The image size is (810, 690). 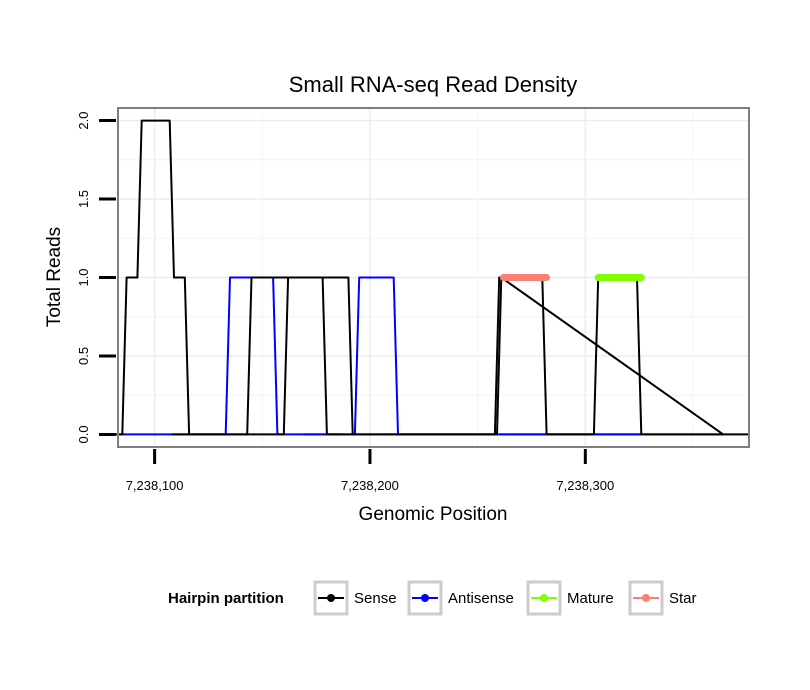 What do you see at coordinates (96, 277) in the screenshot?
I see `y-axis: 0.0 0.5 1.0 1.5 2.0` at bounding box center [96, 277].